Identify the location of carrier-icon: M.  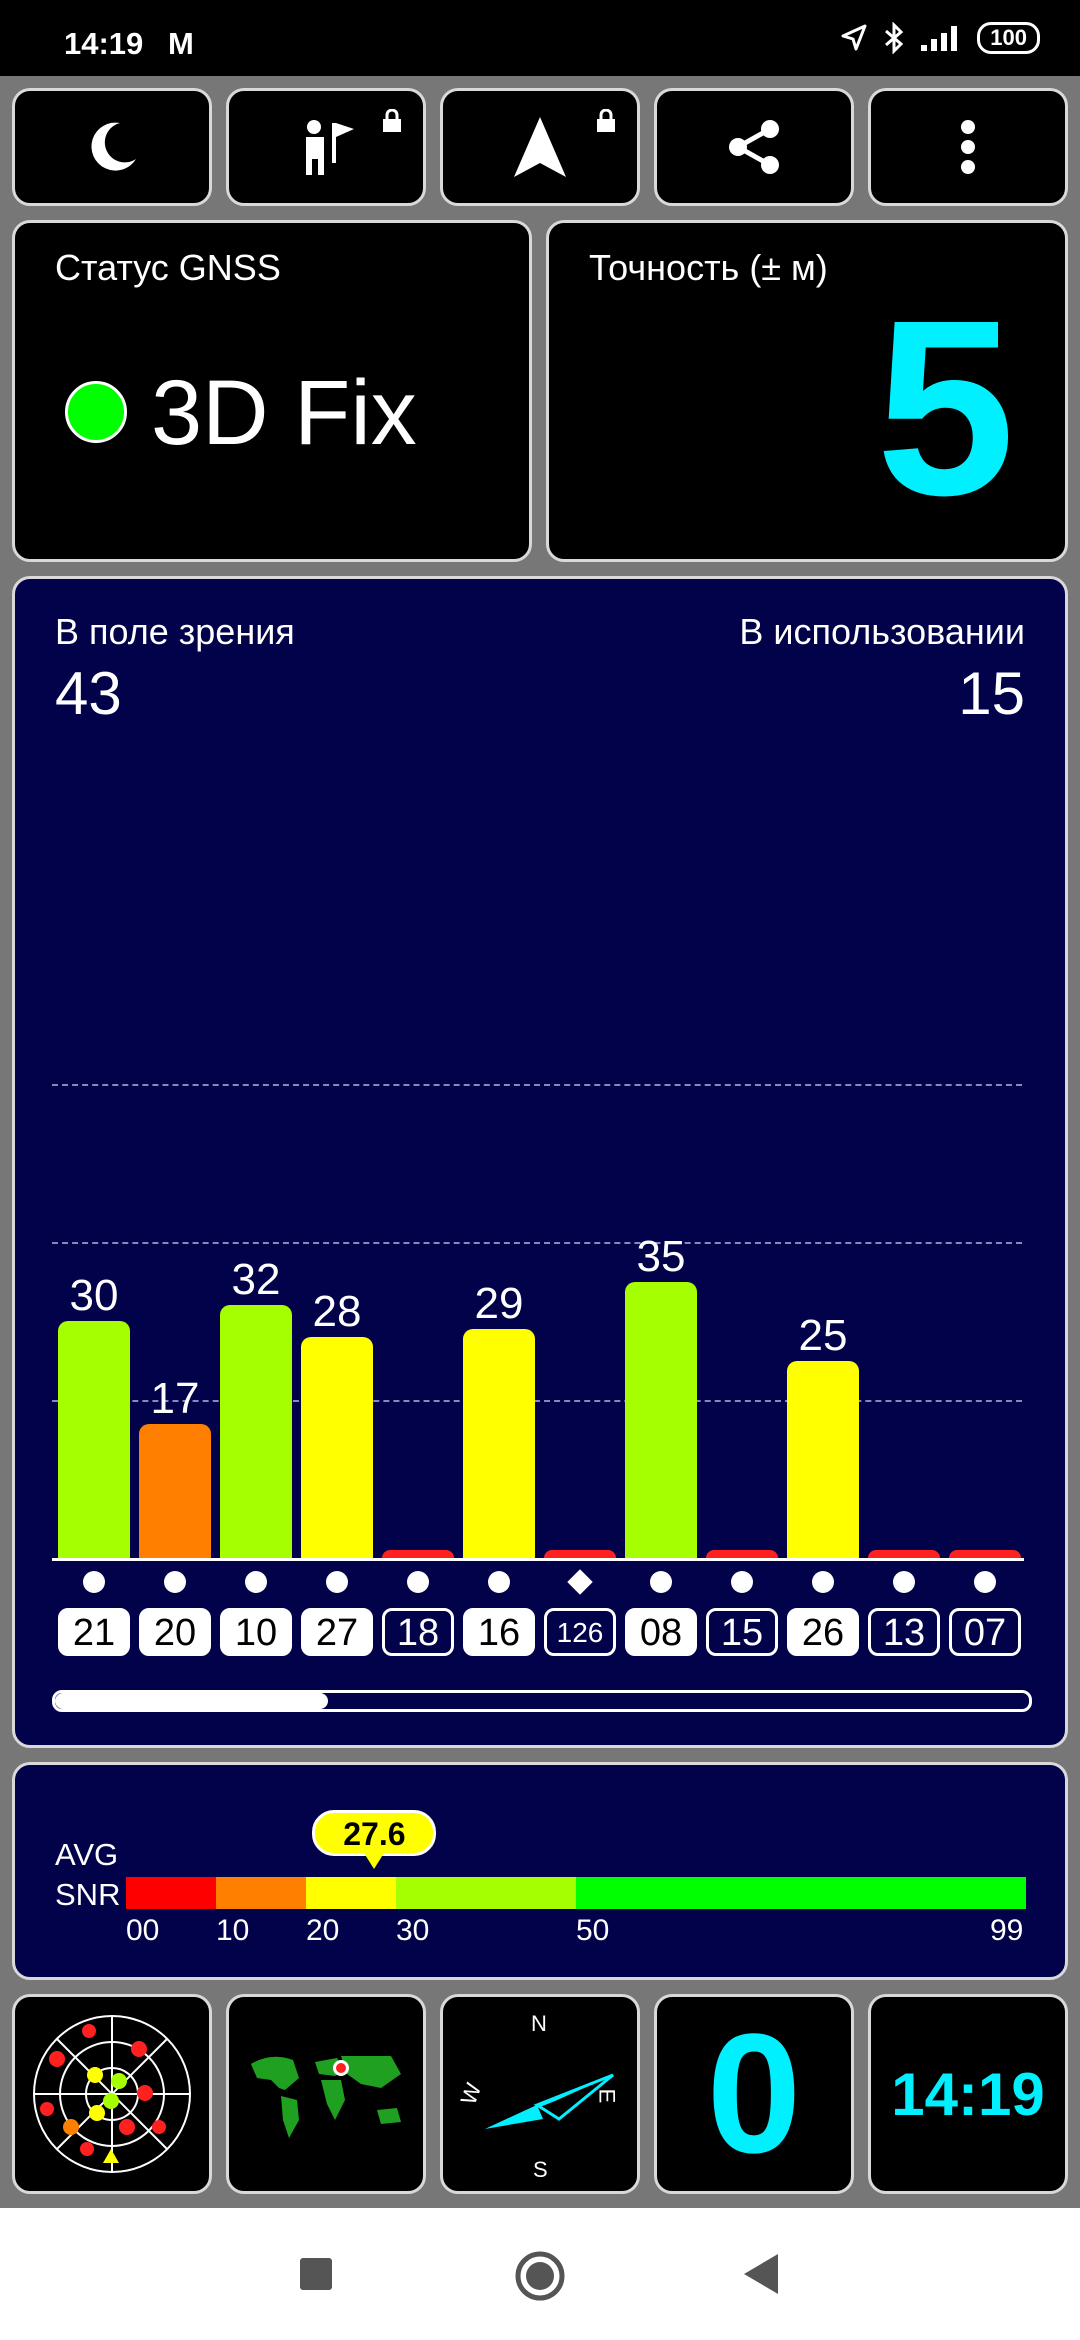
(181, 43).